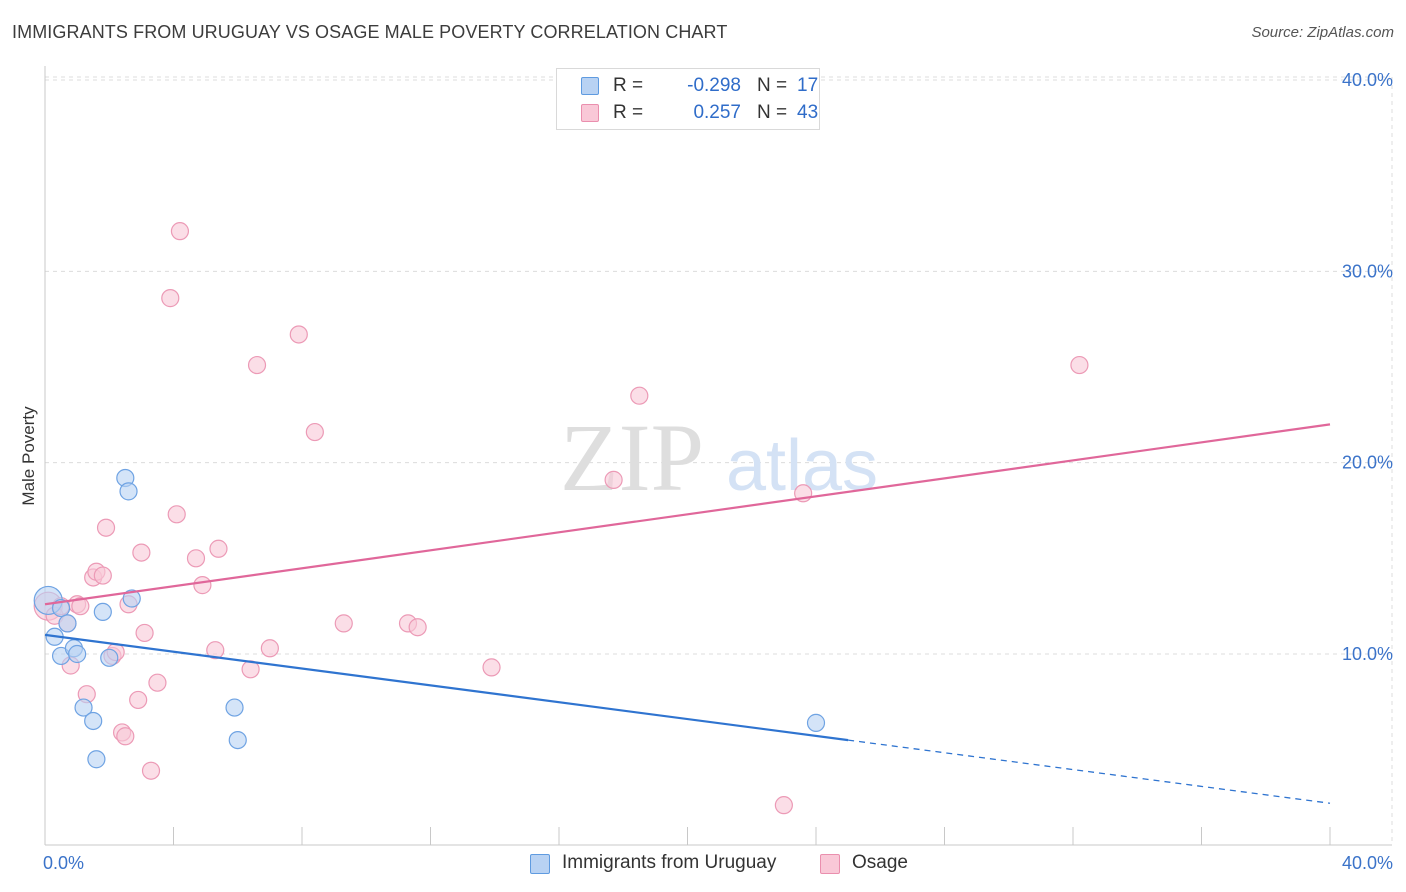 This screenshot has width=1406, height=892. What do you see at coordinates (688, 99) in the screenshot?
I see `correlation-legend: R = -0.298 N = 17 R = 0.257 N = 43` at bounding box center [688, 99].